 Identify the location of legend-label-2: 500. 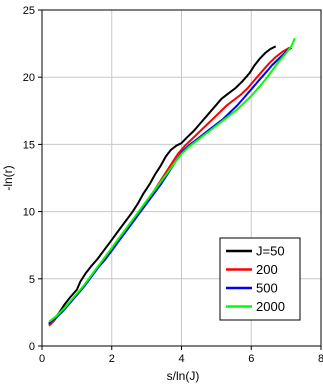
(267, 288).